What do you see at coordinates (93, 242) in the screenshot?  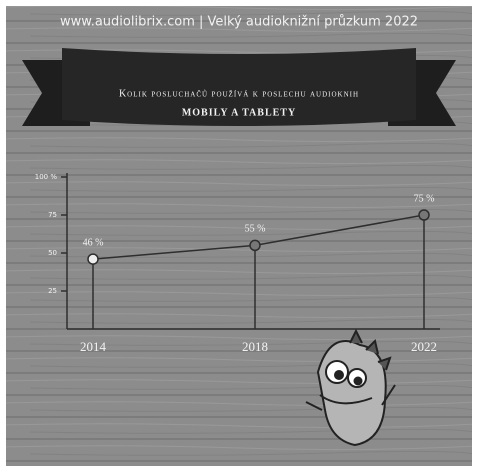 I see `value-label: 46 %` at bounding box center [93, 242].